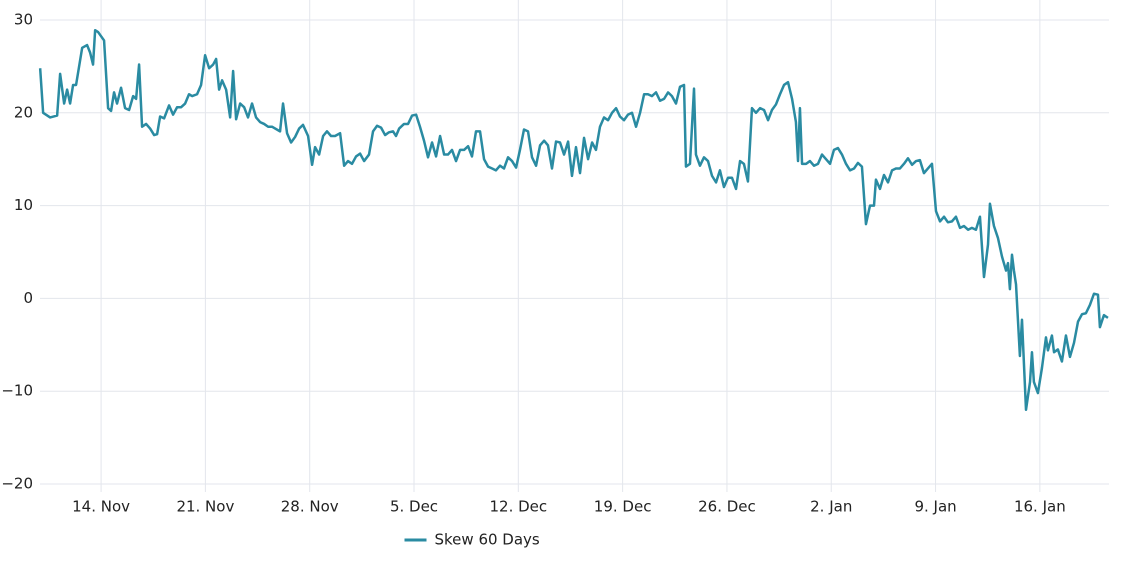 This screenshot has width=1124, height=567. I want to click on y-tick-label: 10, so click(23, 205).